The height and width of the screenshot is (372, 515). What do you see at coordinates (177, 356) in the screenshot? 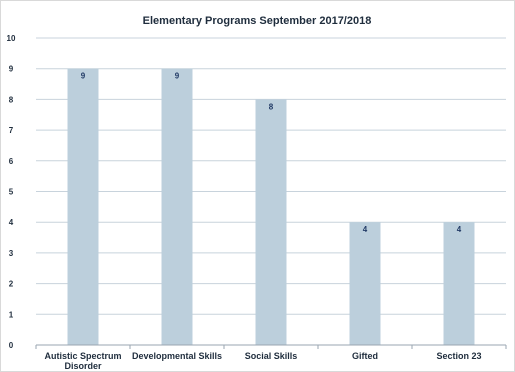
I see `x-category-label: Developmental Skills` at bounding box center [177, 356].